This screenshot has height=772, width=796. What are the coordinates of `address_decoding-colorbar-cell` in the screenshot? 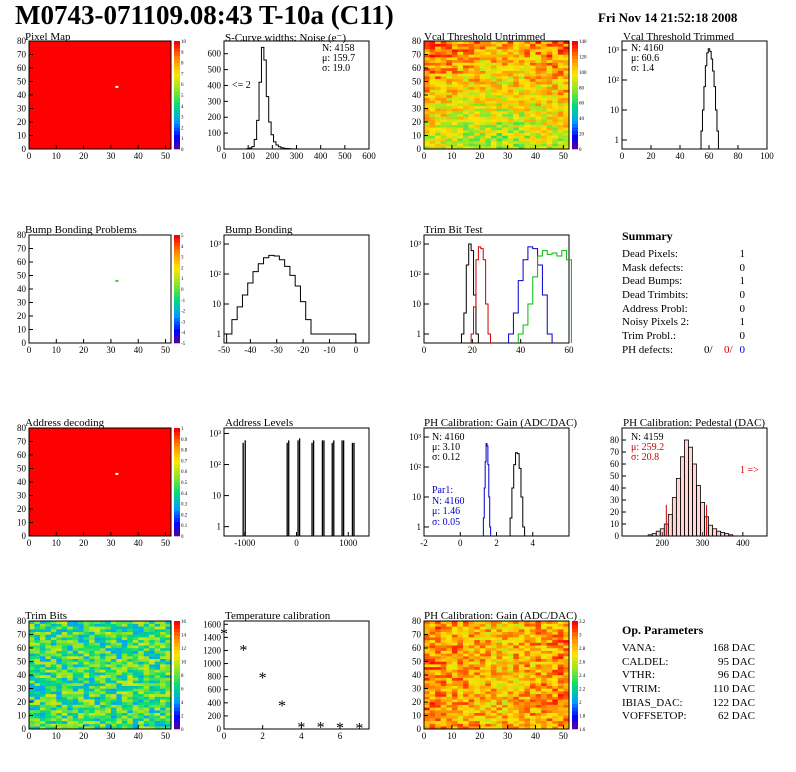 It's located at (177, 487).